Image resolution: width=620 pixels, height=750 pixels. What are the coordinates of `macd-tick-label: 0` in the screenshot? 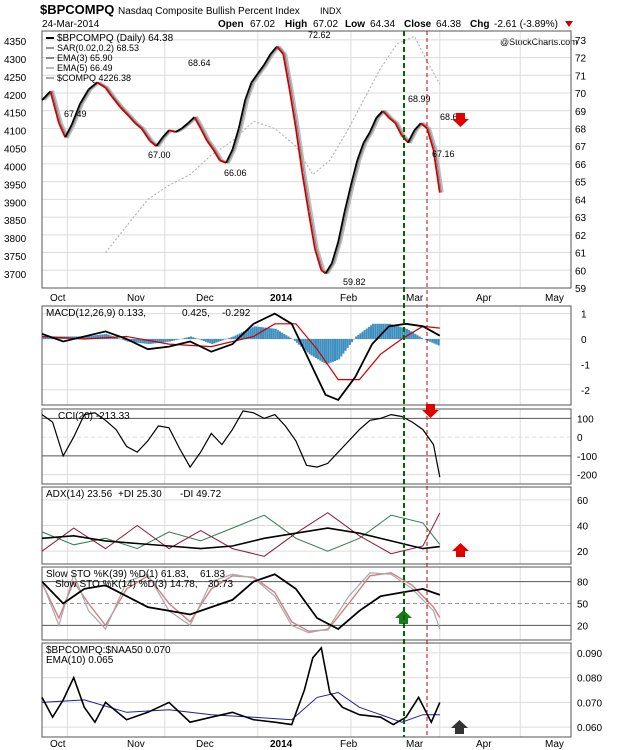 It's located at (584, 340).